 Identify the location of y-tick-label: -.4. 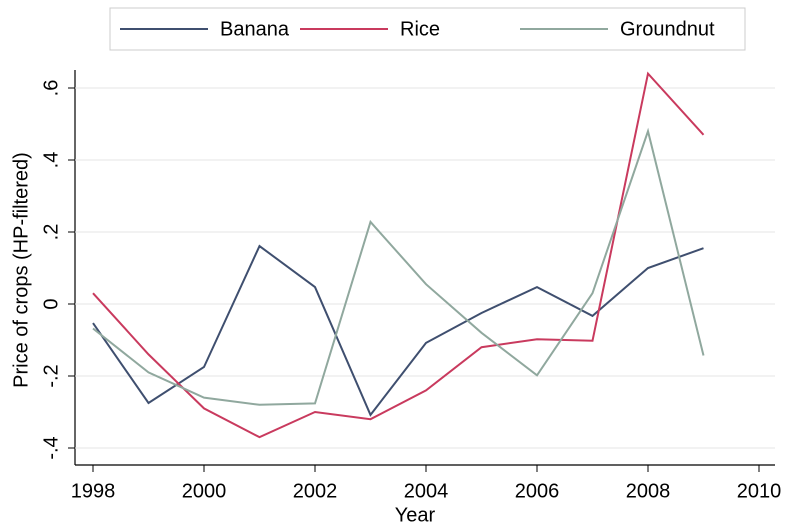
(51, 447).